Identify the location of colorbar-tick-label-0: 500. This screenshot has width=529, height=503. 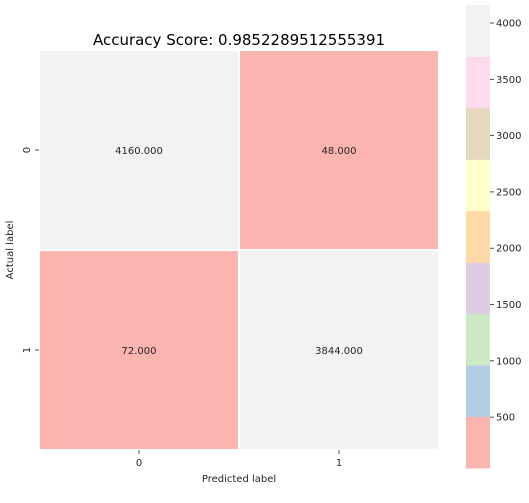
(505, 418).